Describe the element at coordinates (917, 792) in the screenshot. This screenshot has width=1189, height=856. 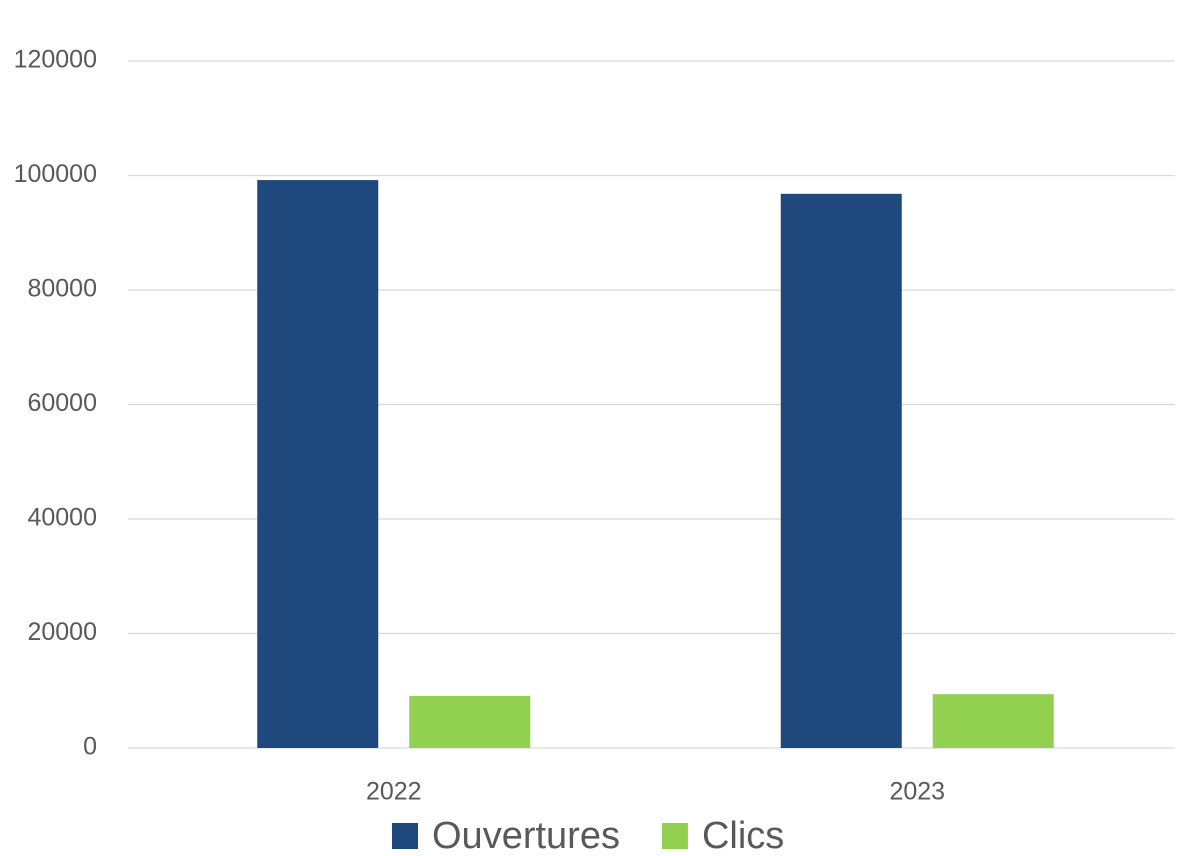
I see `x-tick-label: 2023` at that location.